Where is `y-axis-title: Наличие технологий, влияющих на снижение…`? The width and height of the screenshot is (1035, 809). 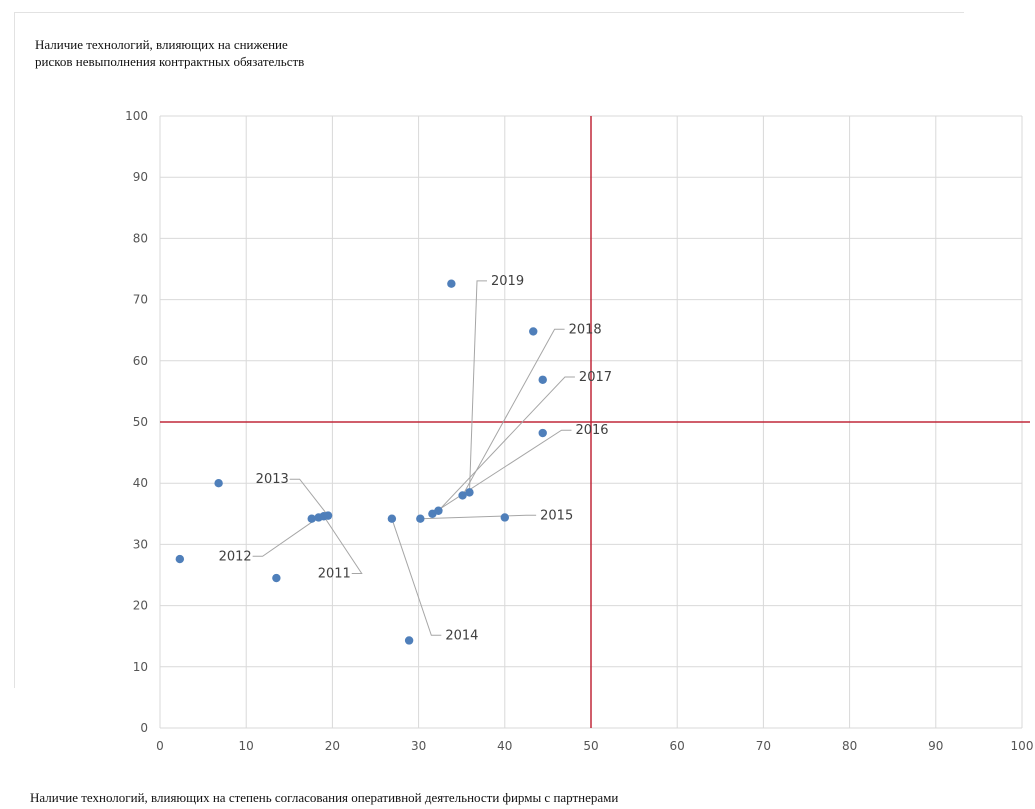
y-axis-title: Наличие технологий, влияющих на снижение… is located at coordinates (169, 53).